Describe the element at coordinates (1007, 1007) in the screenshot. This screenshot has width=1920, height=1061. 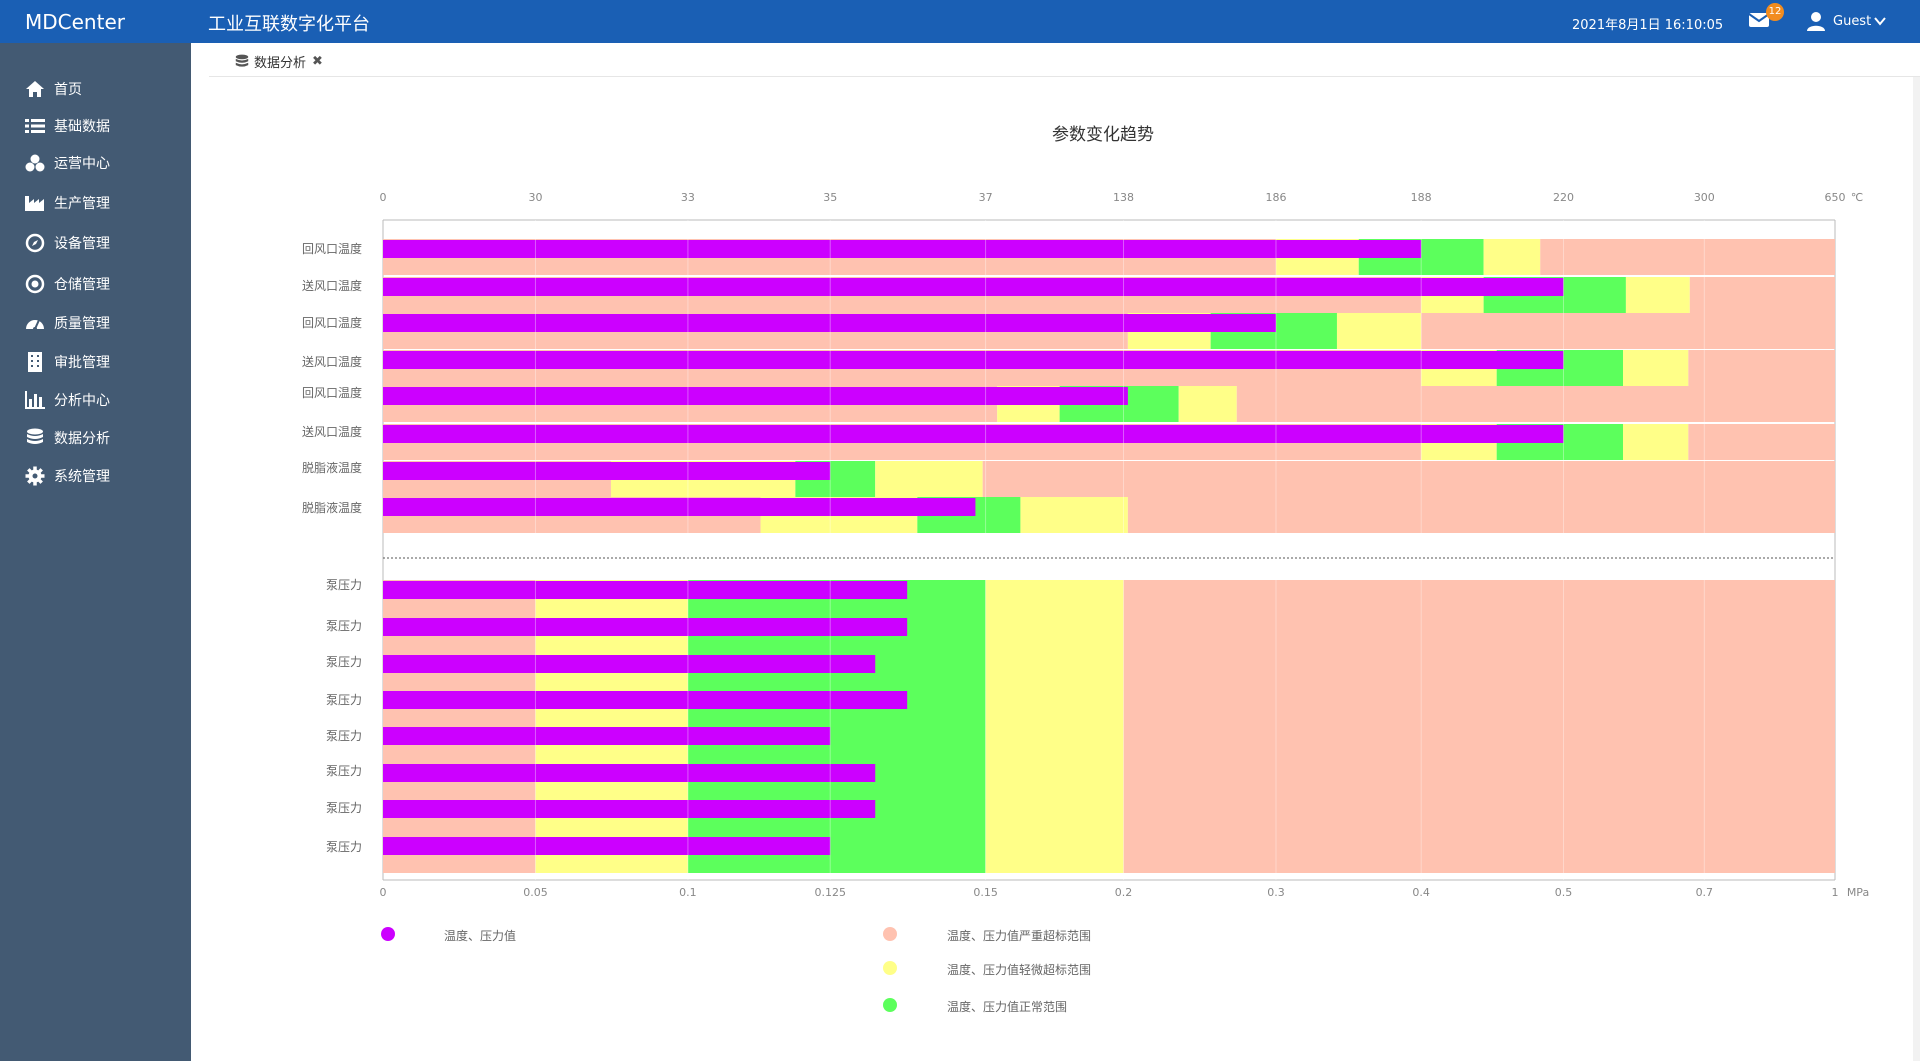
I see `legend-label-normal: 温度、压力值正常范围` at that location.